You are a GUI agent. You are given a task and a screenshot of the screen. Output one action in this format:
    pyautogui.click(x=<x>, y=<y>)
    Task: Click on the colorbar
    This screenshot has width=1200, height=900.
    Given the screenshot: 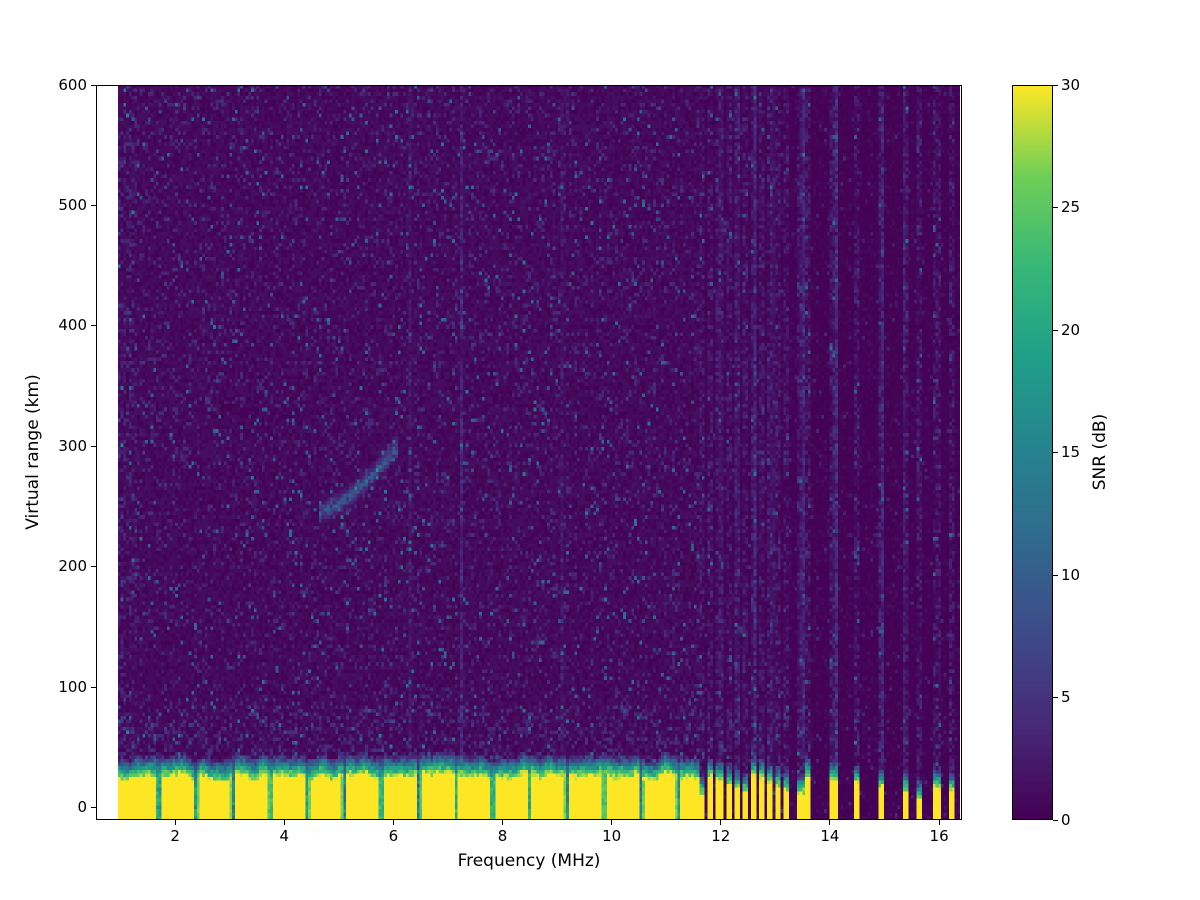 What is the action you would take?
    pyautogui.click(x=1032, y=452)
    